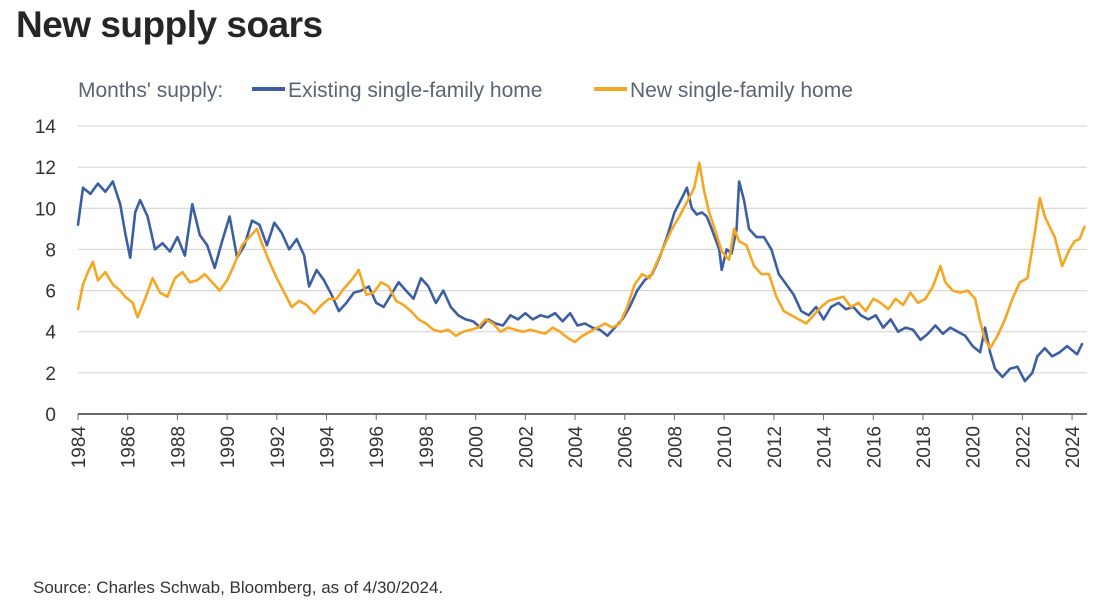 The width and height of the screenshot is (1109, 610). I want to click on x-tick-label: 2018, so click(924, 447).